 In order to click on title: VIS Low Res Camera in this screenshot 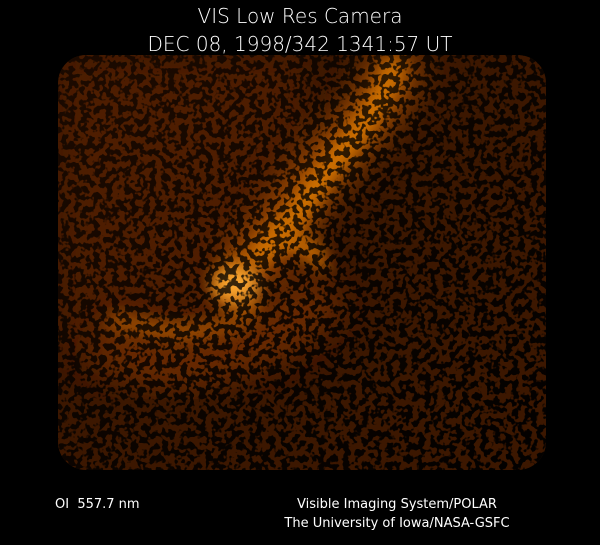, I will do `click(300, 16)`.